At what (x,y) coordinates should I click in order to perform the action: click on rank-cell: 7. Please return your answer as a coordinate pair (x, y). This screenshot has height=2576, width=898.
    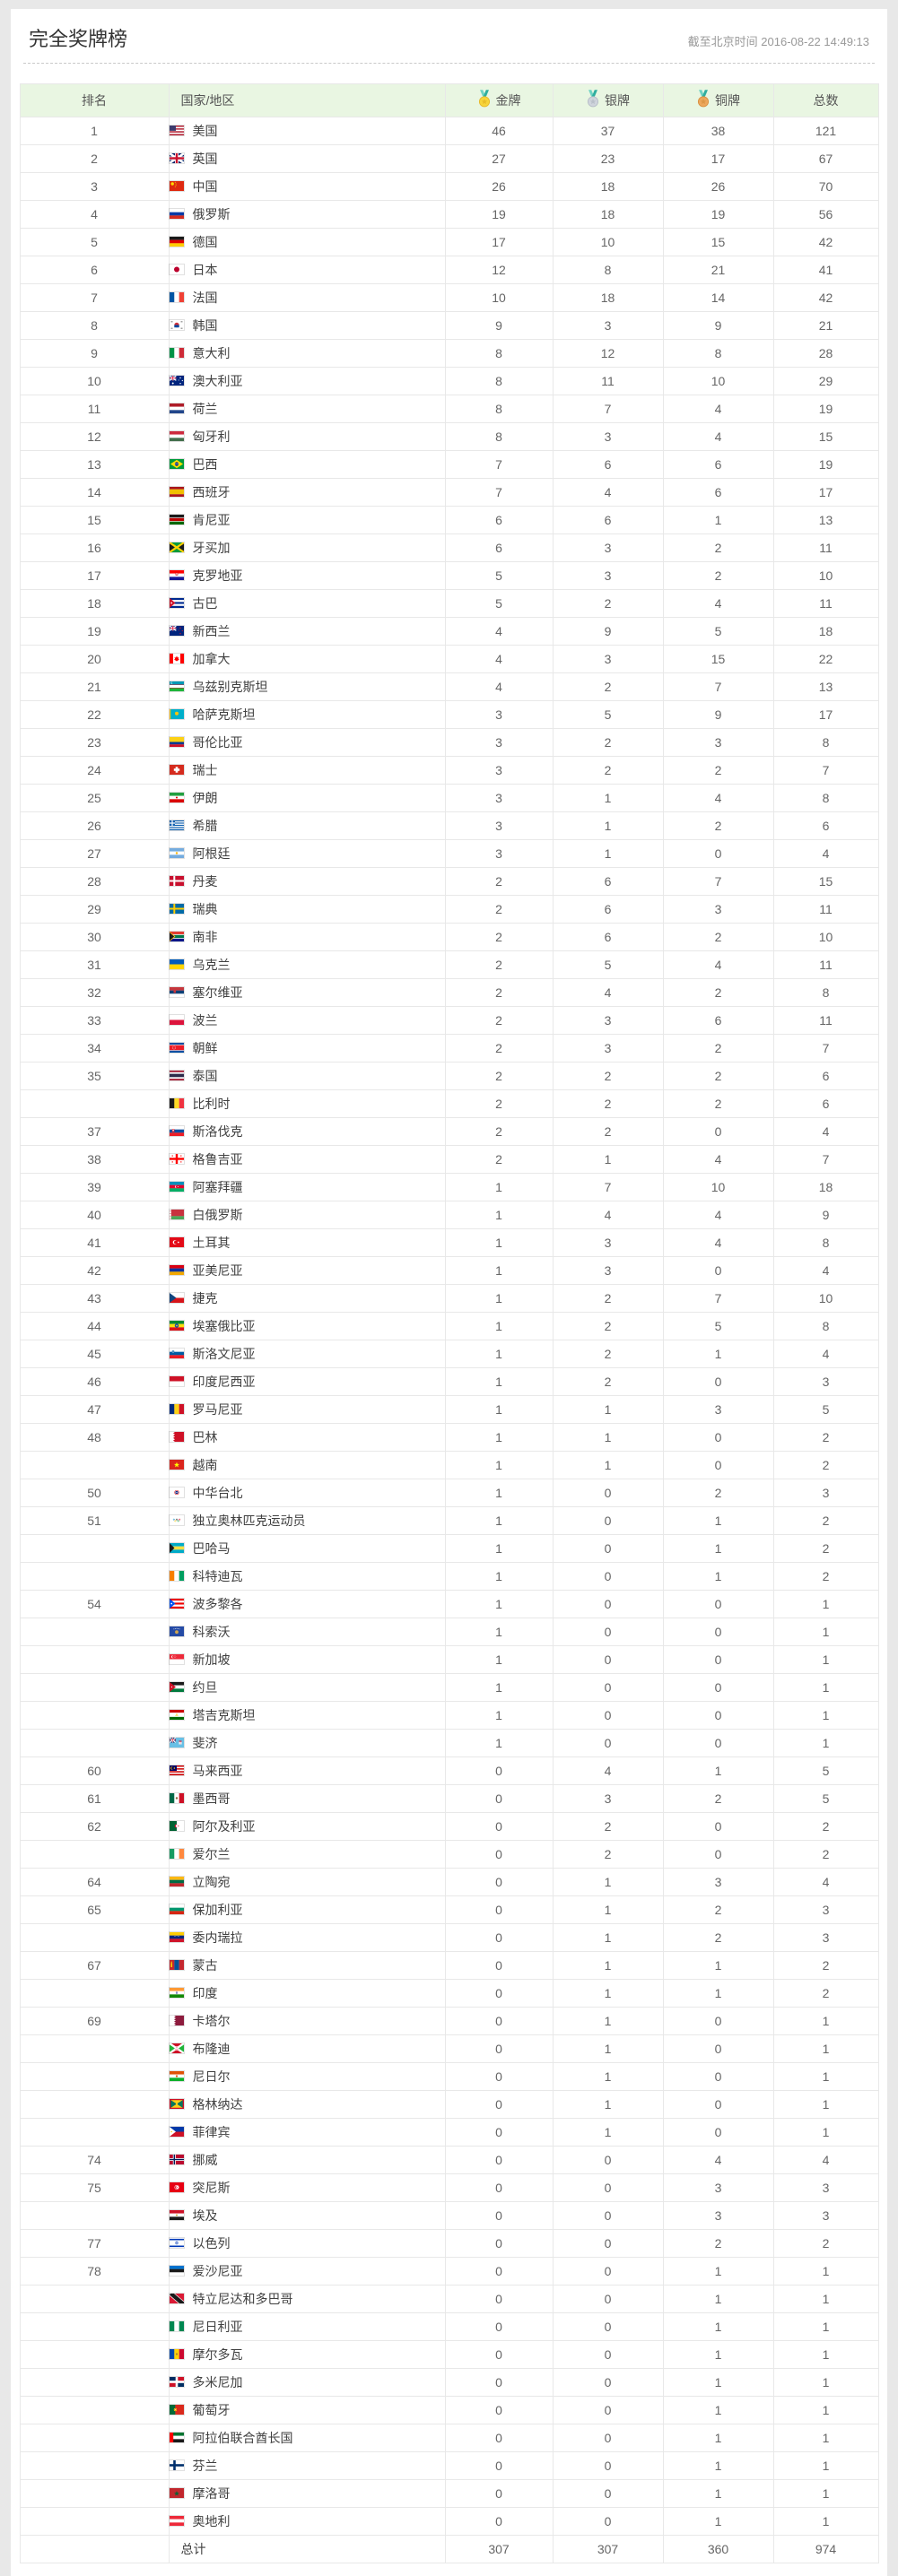
    Looking at the image, I should click on (94, 297).